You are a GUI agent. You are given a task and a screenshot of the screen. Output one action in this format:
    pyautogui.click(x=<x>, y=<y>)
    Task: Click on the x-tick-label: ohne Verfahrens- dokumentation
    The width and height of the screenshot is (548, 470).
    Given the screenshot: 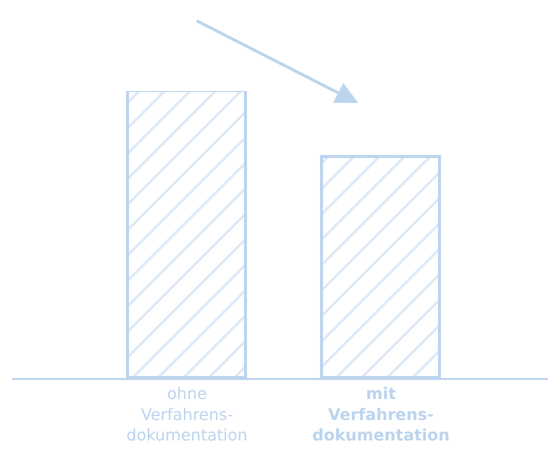 What is the action you would take?
    pyautogui.click(x=187, y=414)
    